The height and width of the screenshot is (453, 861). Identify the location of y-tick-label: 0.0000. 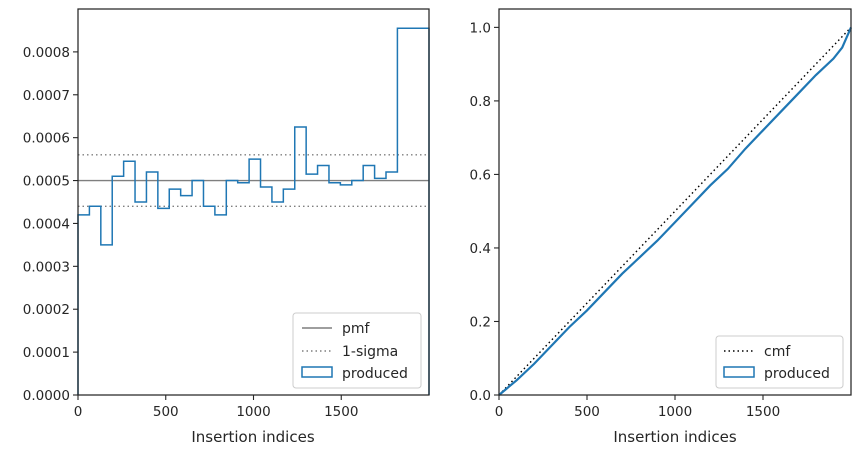
(46, 396).